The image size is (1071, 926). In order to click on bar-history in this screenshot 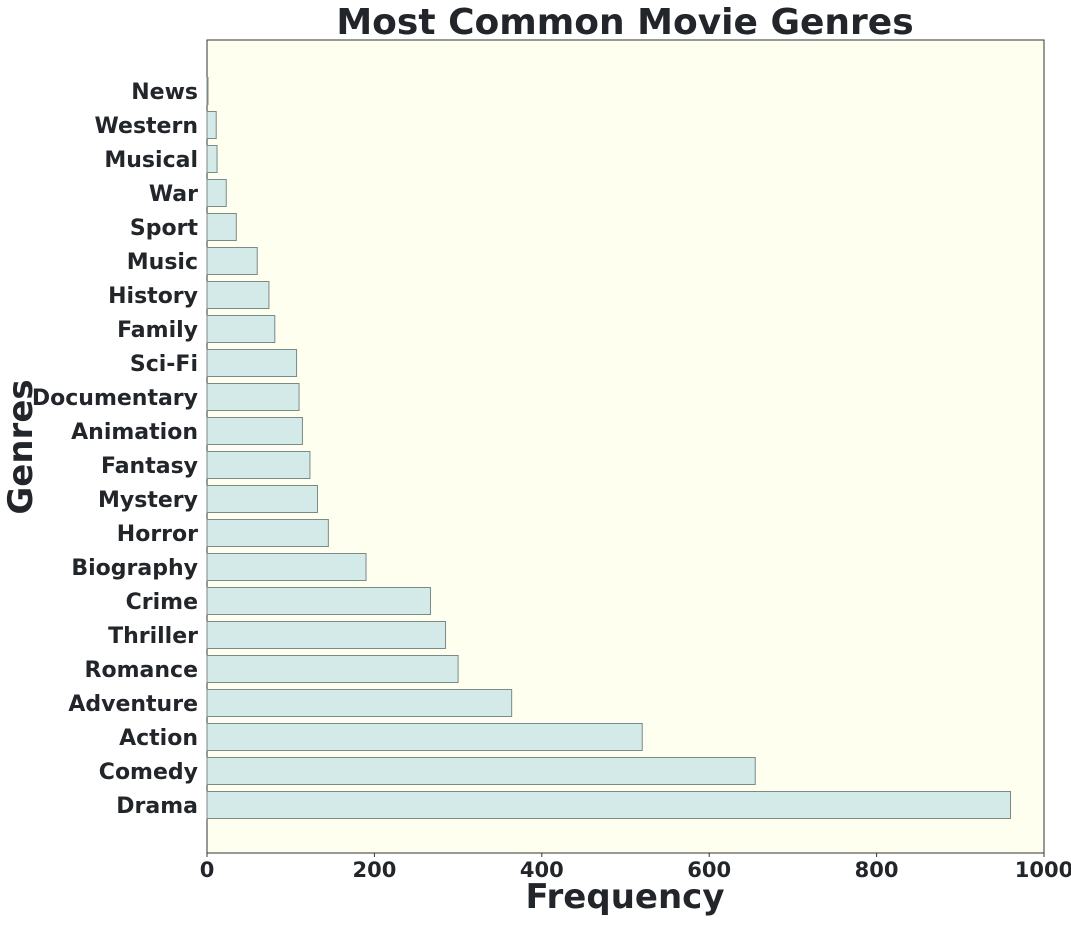, I will do `click(238, 295)`.